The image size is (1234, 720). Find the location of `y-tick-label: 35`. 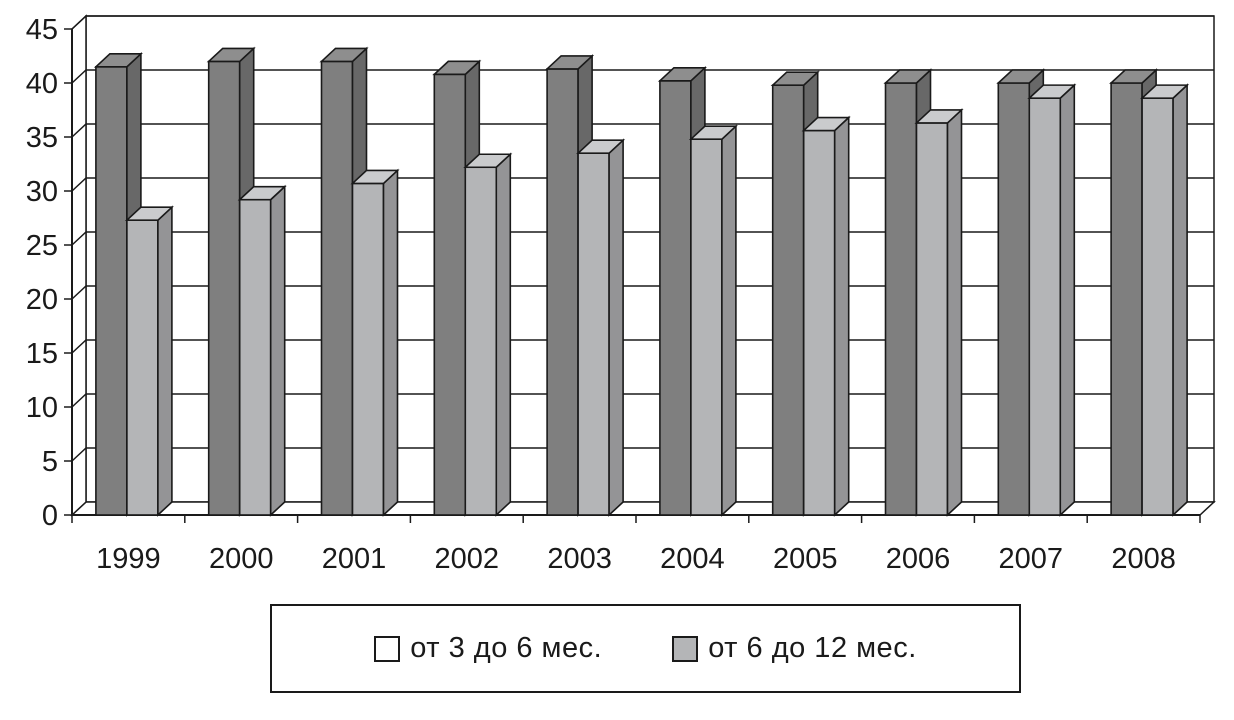

y-tick-label: 35 is located at coordinates (42, 138).